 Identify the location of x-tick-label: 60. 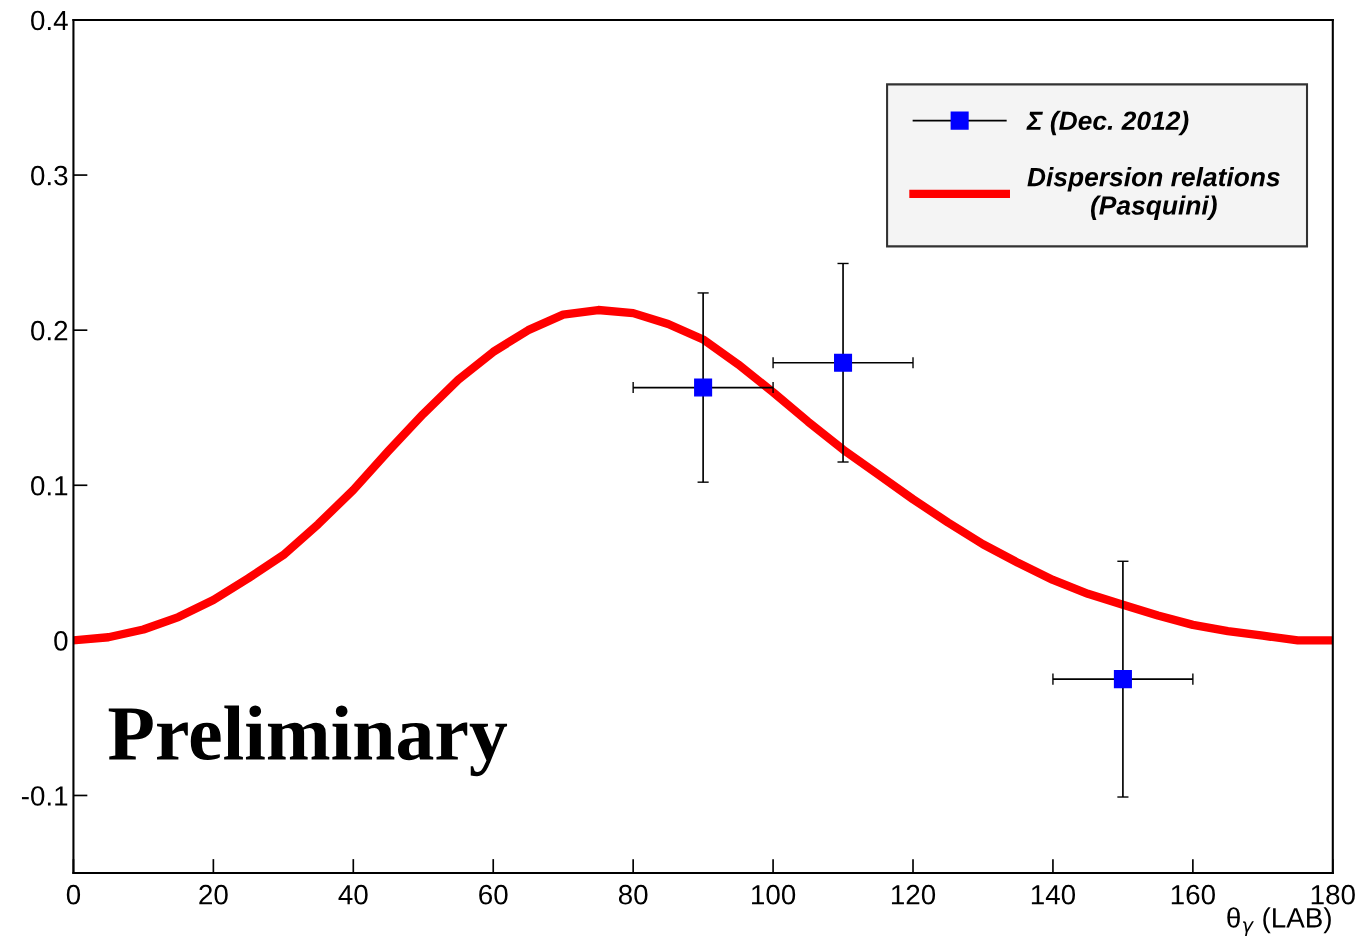
(493, 894).